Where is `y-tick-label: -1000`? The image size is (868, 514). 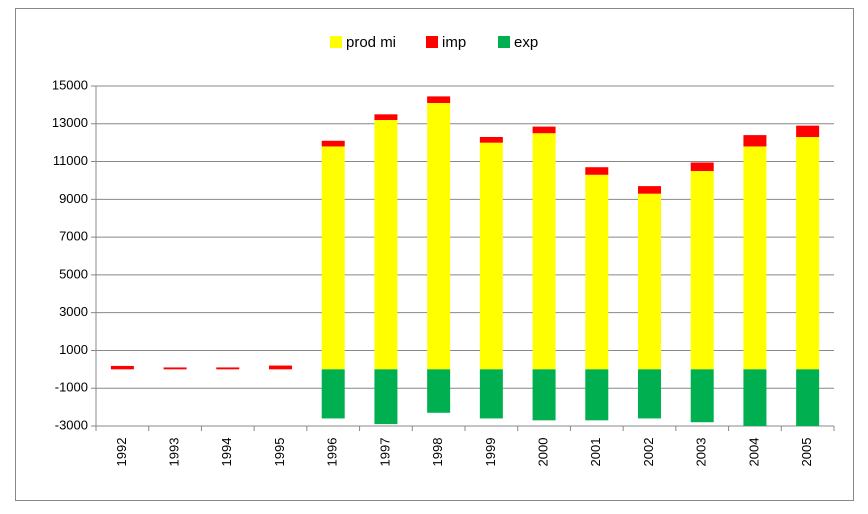
y-tick-label: -1000 is located at coordinates (71, 387).